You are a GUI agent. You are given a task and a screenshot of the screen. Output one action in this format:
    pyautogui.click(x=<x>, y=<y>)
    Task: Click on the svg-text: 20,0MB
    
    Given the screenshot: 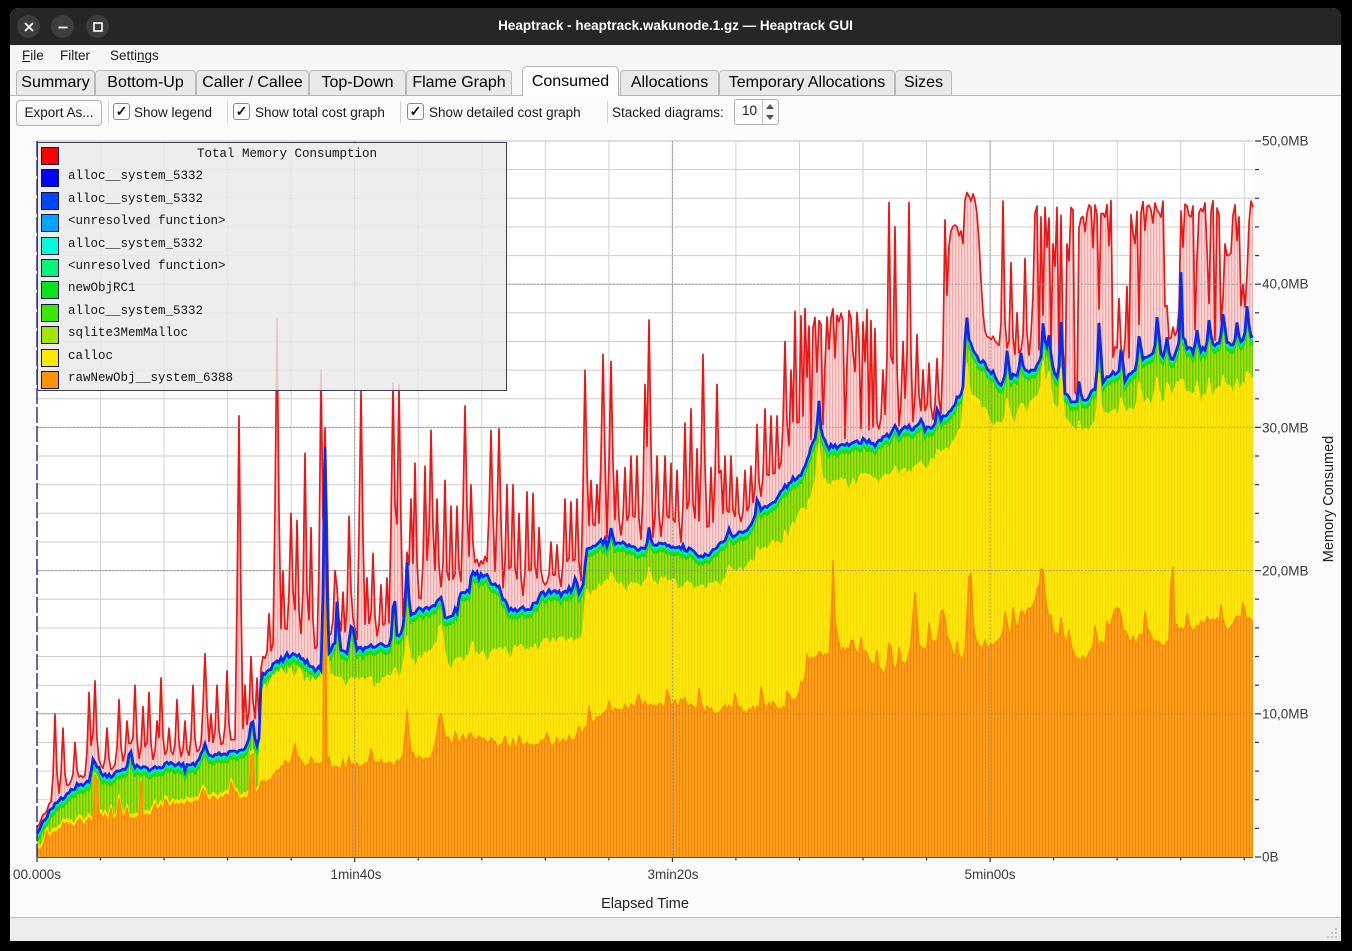 What is the action you would take?
    pyautogui.click(x=1285, y=571)
    